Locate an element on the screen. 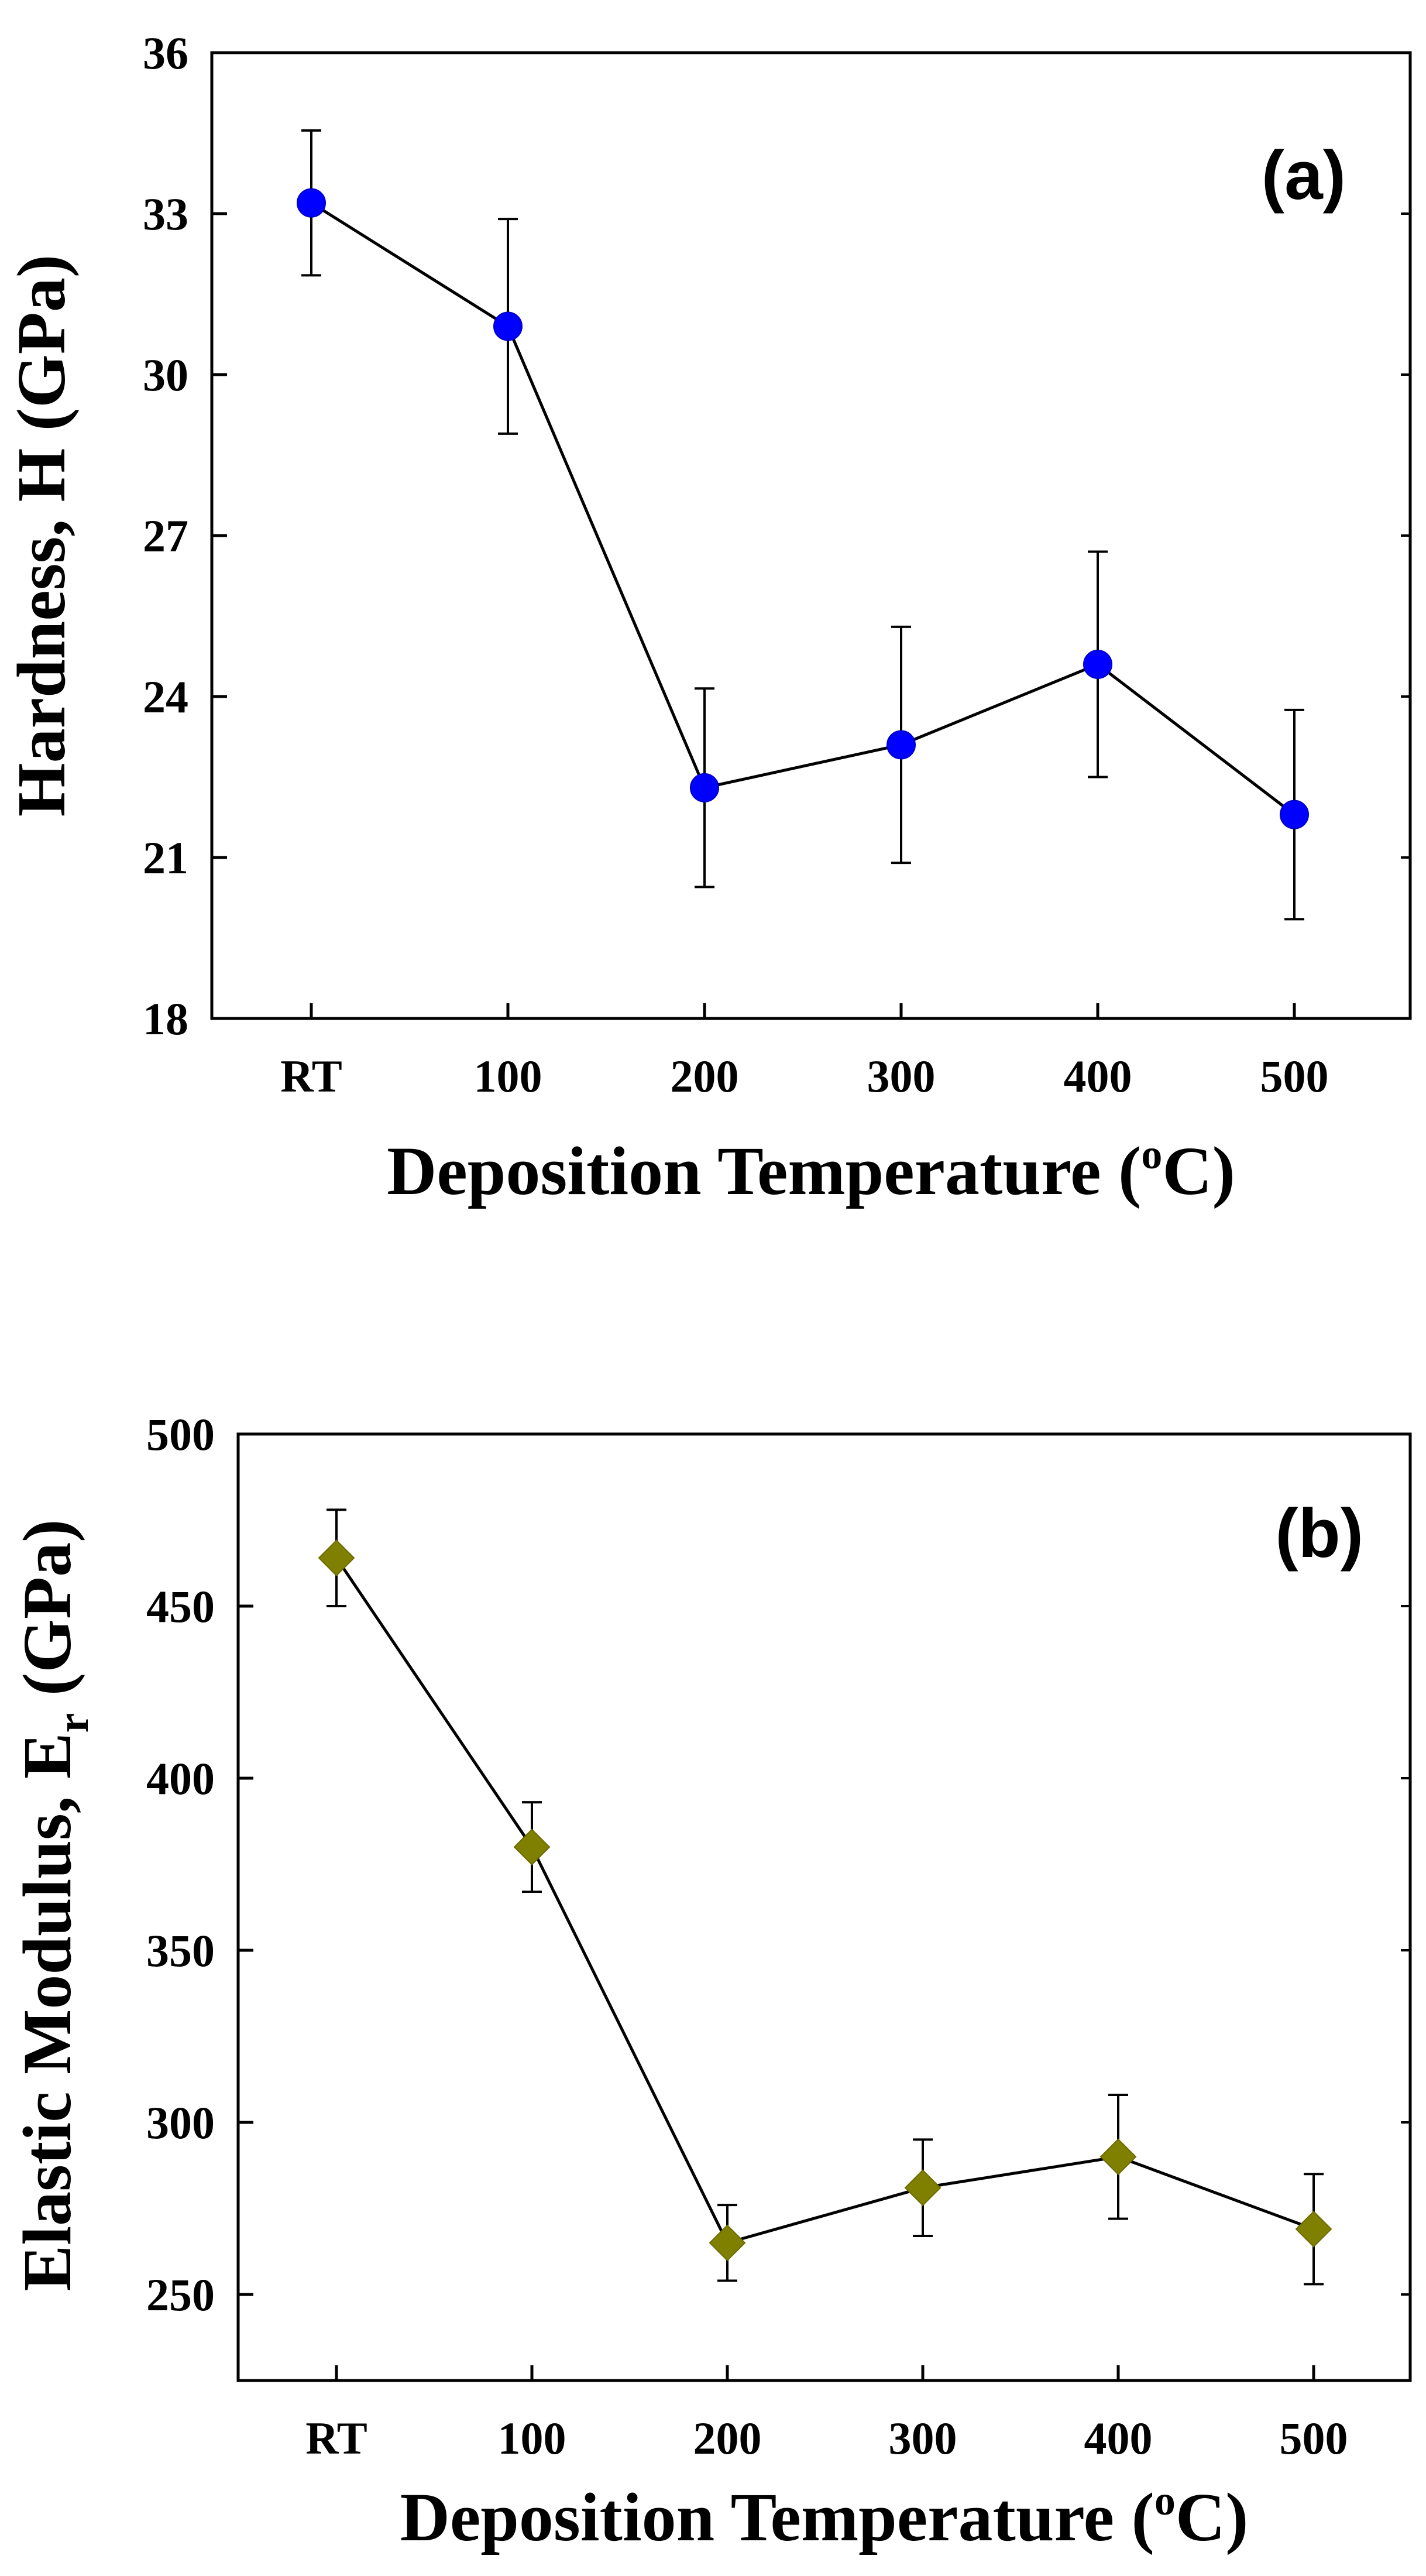 This screenshot has height=2576, width=1426. y-tick-label: 450 is located at coordinates (180, 1607).